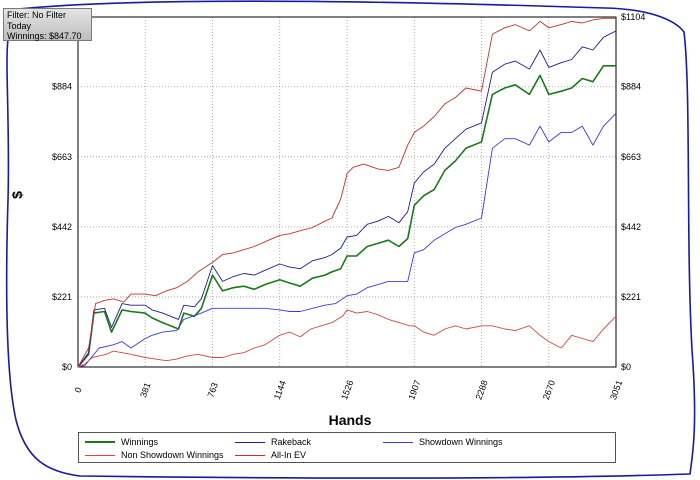 Image resolution: width=700 pixels, height=480 pixels. Describe the element at coordinates (67, 367) in the screenshot. I see `y-tick-label-left: $0` at that location.